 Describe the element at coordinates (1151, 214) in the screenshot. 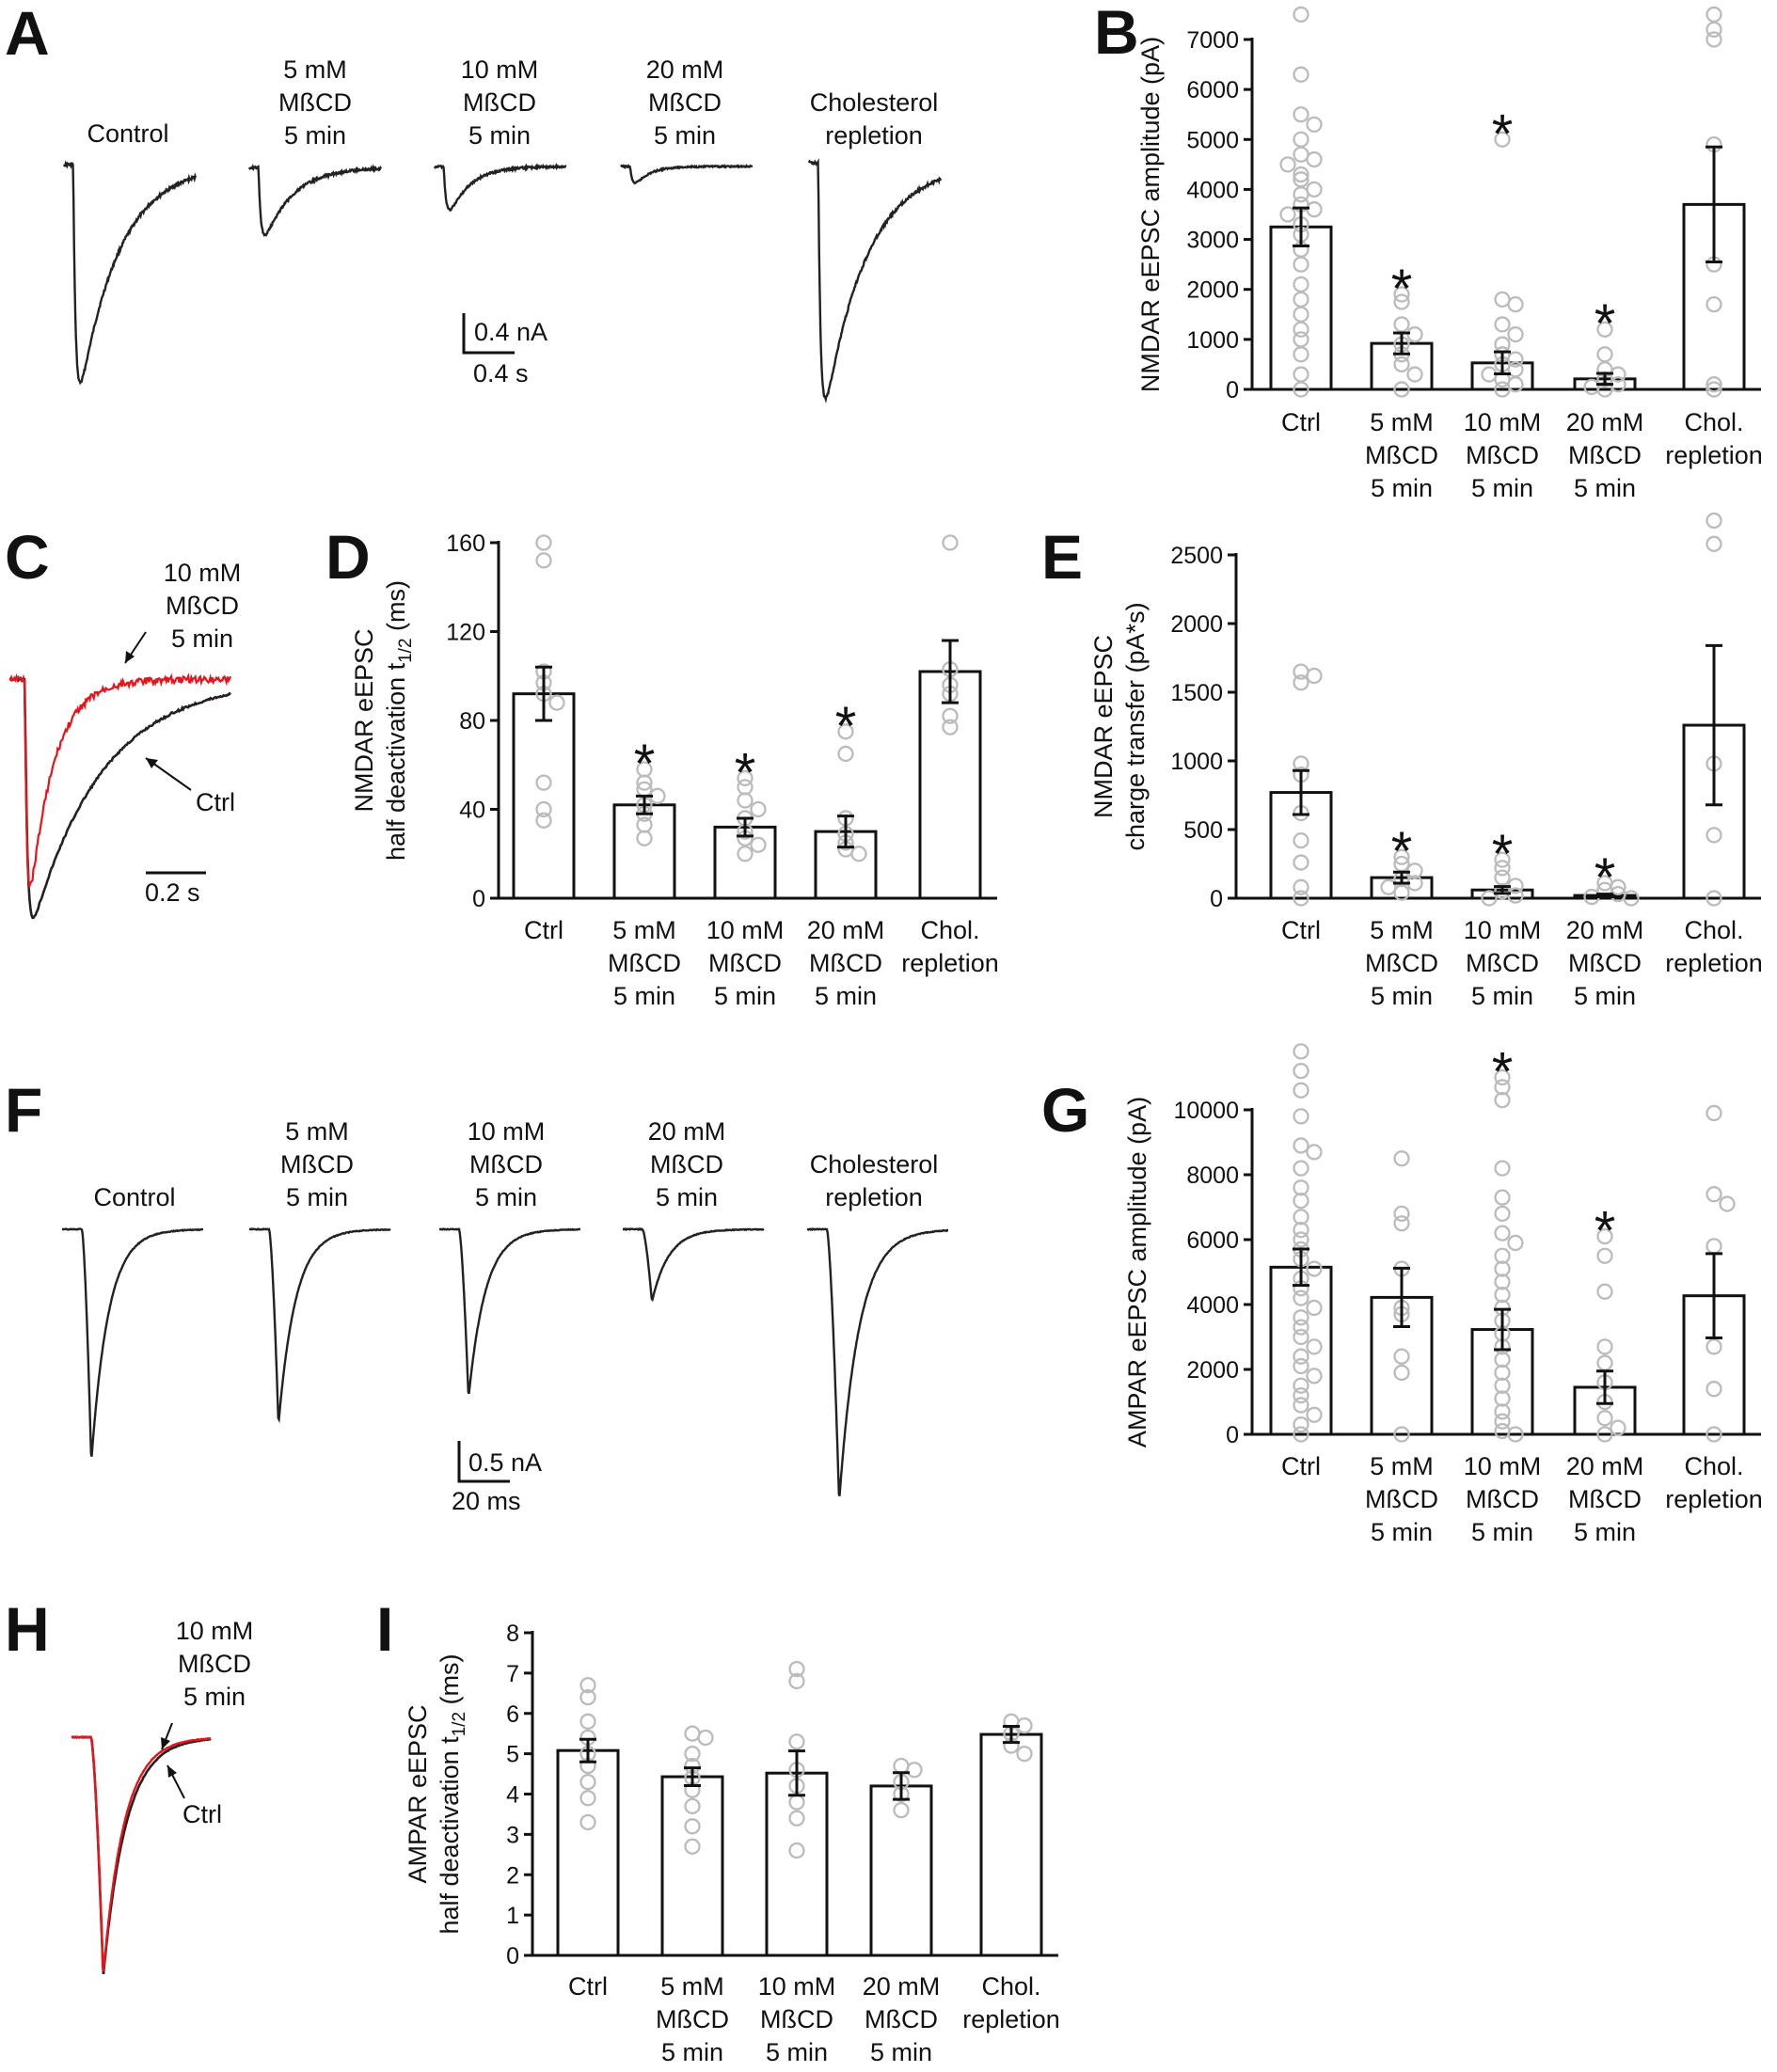

I see `y-axis-title-text: NMDAR eEPSC amplitude (pA)` at that location.